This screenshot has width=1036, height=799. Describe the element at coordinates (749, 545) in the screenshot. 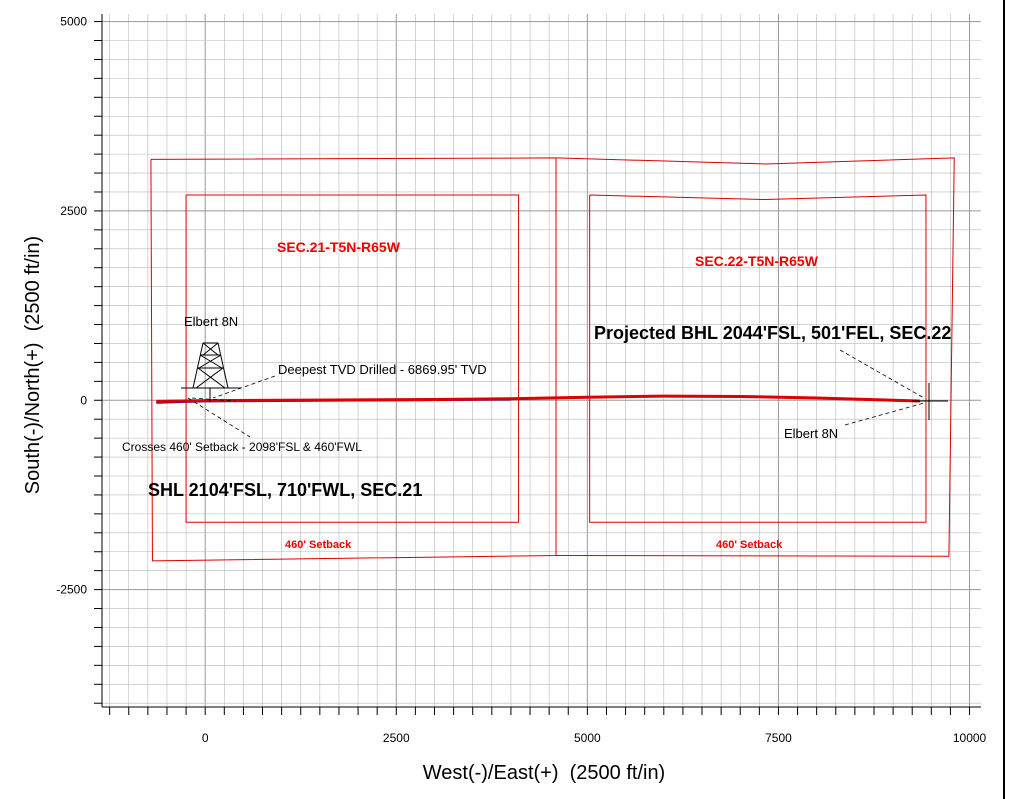

I see `setback-label-right: 460' Setback` at that location.